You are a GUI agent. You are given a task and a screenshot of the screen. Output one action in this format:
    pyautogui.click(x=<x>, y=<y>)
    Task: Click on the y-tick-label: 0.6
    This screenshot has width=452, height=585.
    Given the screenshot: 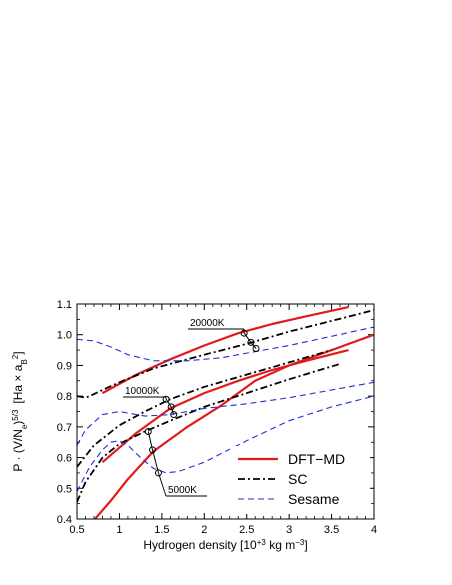 What is the action you would take?
    pyautogui.click(x=64, y=459)
    